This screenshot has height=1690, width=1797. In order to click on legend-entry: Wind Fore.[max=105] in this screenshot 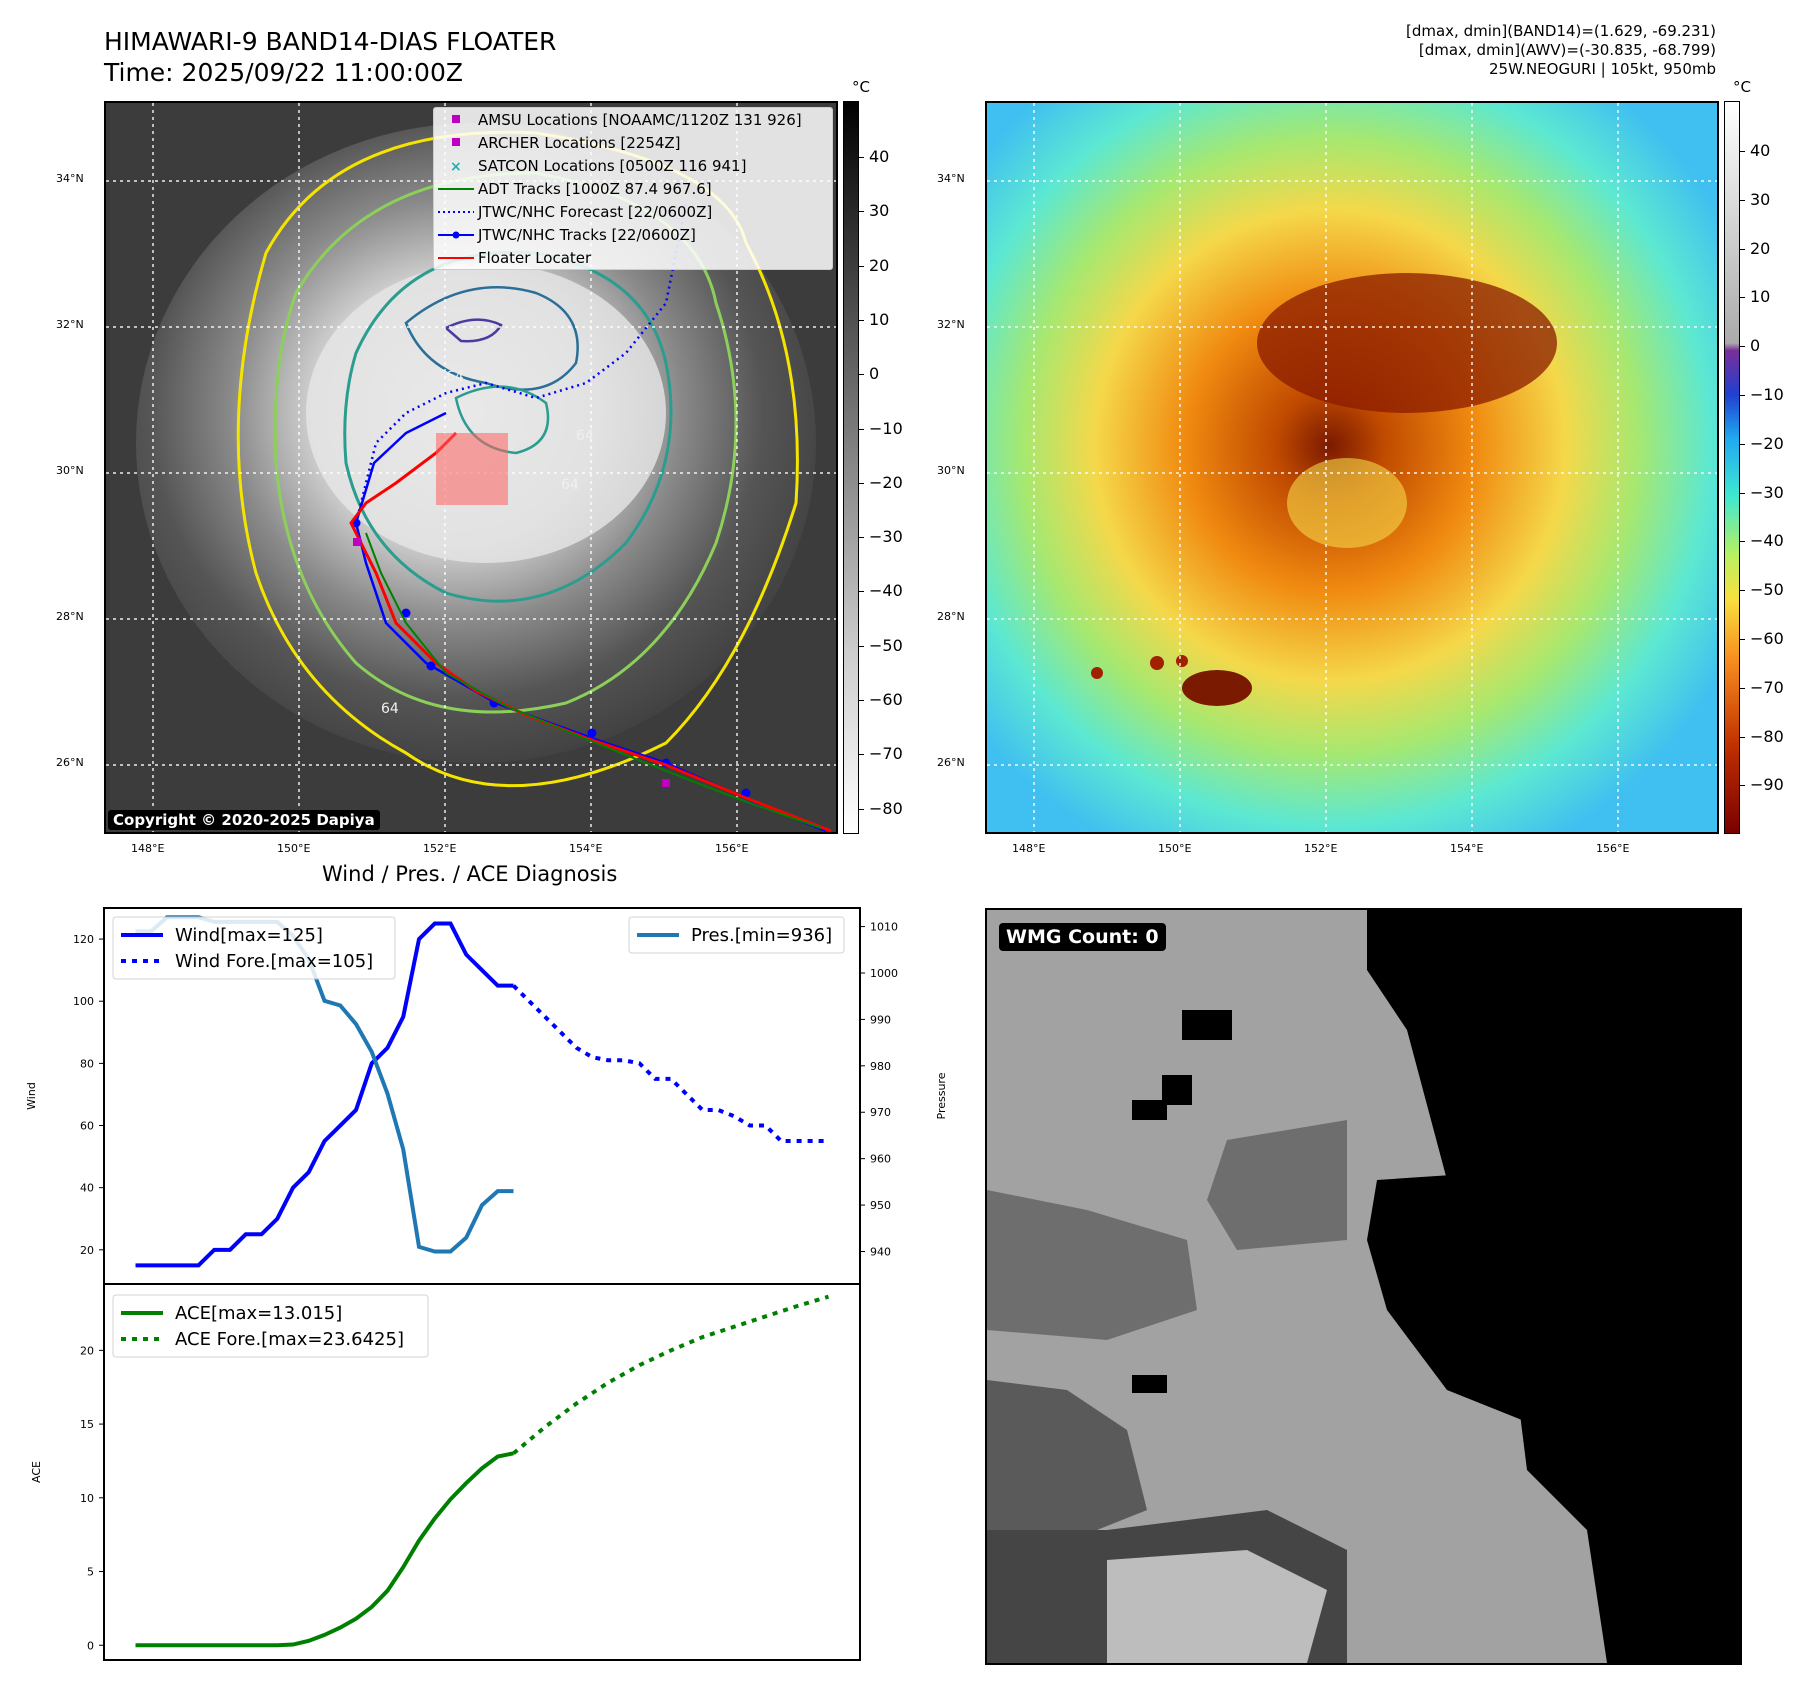, I will do `click(274, 961)`.